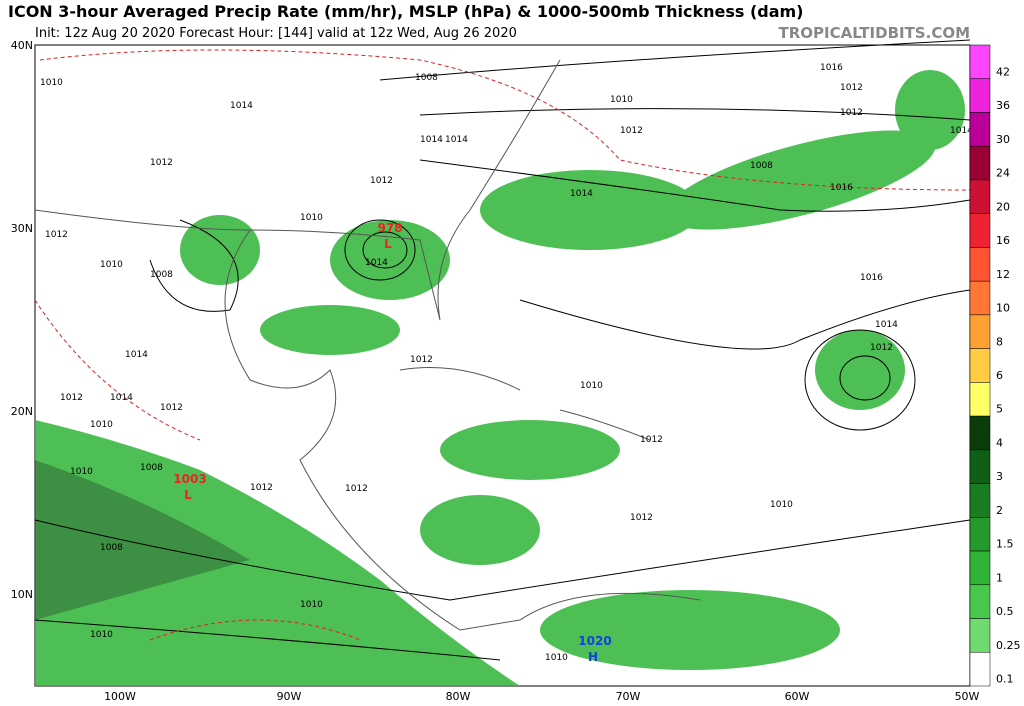 The width and height of the screenshot is (1024, 706). I want to click on lon-label: 60W, so click(797, 696).